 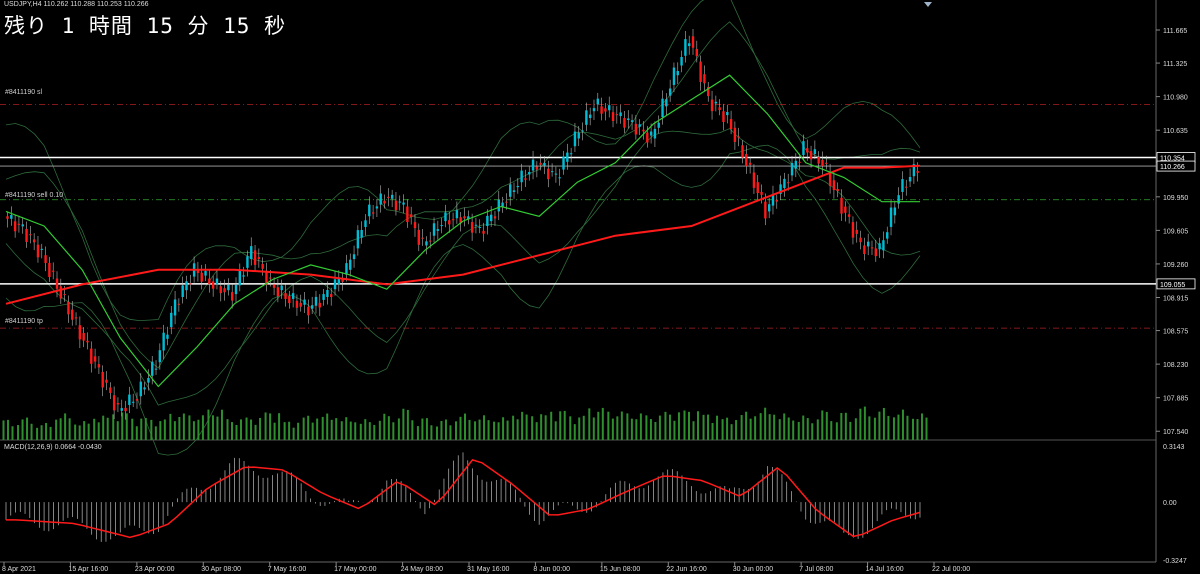 I want to click on macd-signal-line, so click(x=463, y=499).